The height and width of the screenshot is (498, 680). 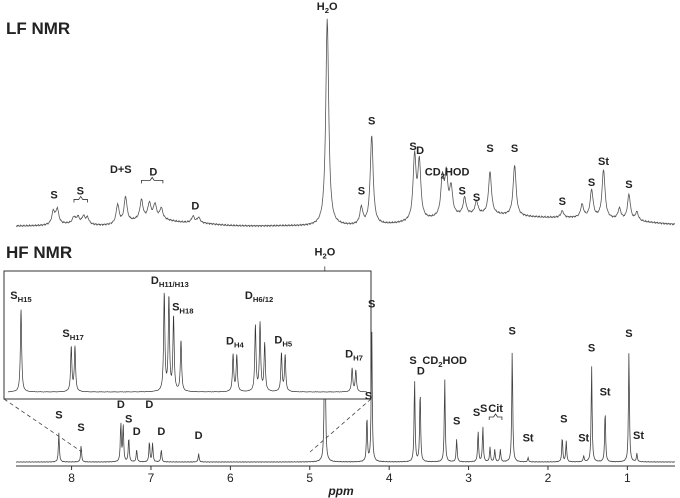 What do you see at coordinates (447, 173) in the screenshot?
I see `cd2hod-label-lf: CD2HOD` at bounding box center [447, 173].